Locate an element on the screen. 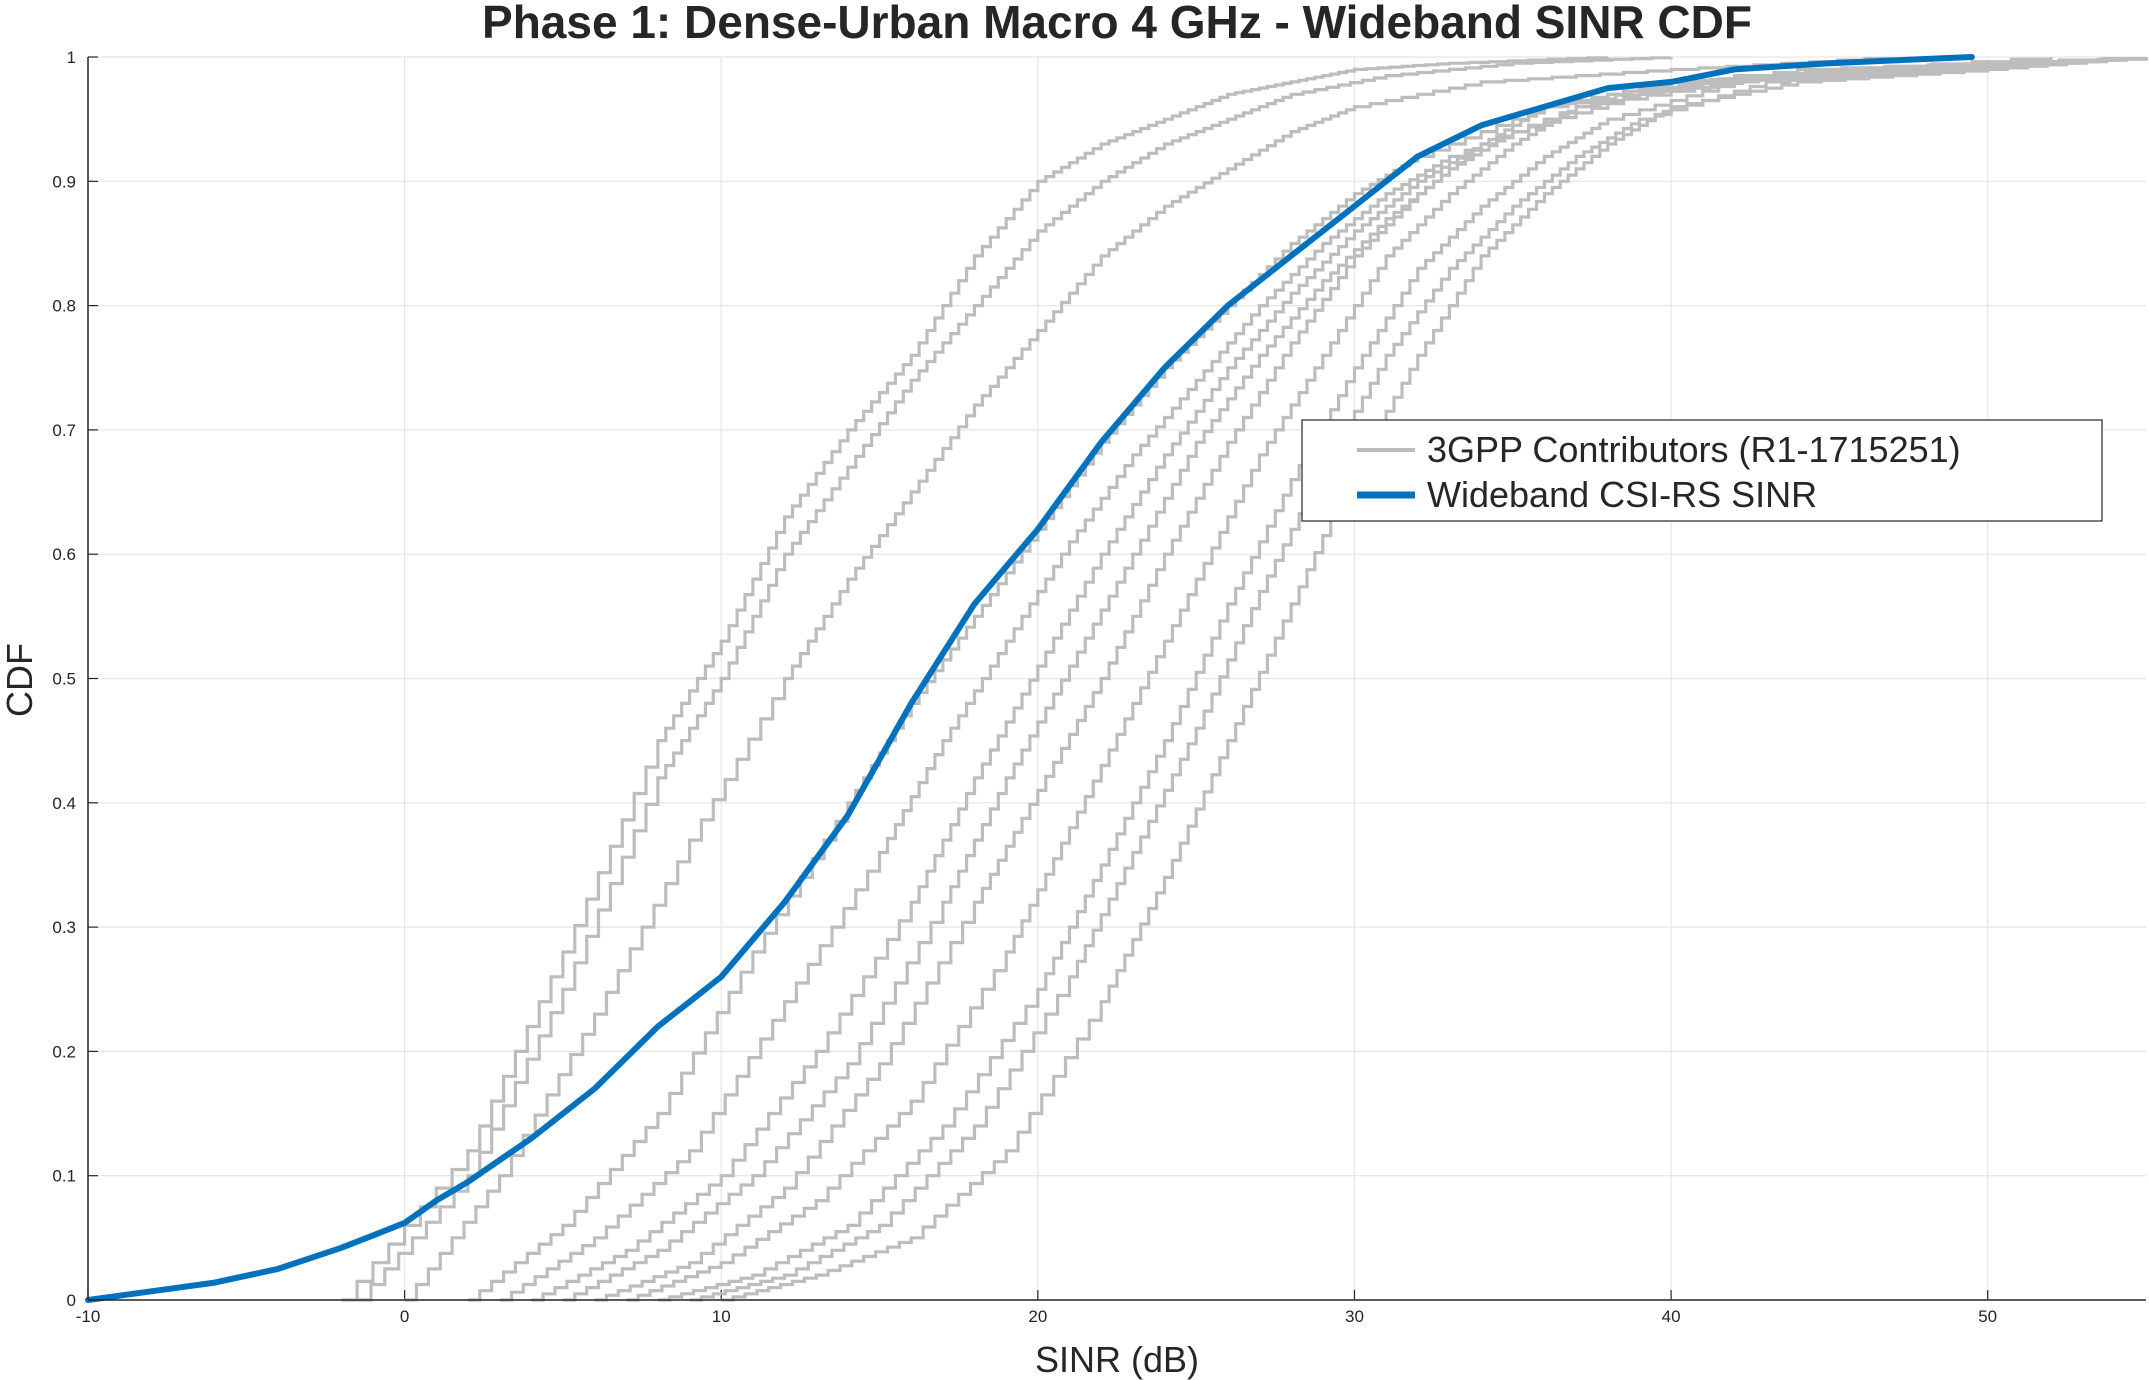 The width and height of the screenshot is (2149, 1380). y-tick-label: 0.3 is located at coordinates (64, 927).